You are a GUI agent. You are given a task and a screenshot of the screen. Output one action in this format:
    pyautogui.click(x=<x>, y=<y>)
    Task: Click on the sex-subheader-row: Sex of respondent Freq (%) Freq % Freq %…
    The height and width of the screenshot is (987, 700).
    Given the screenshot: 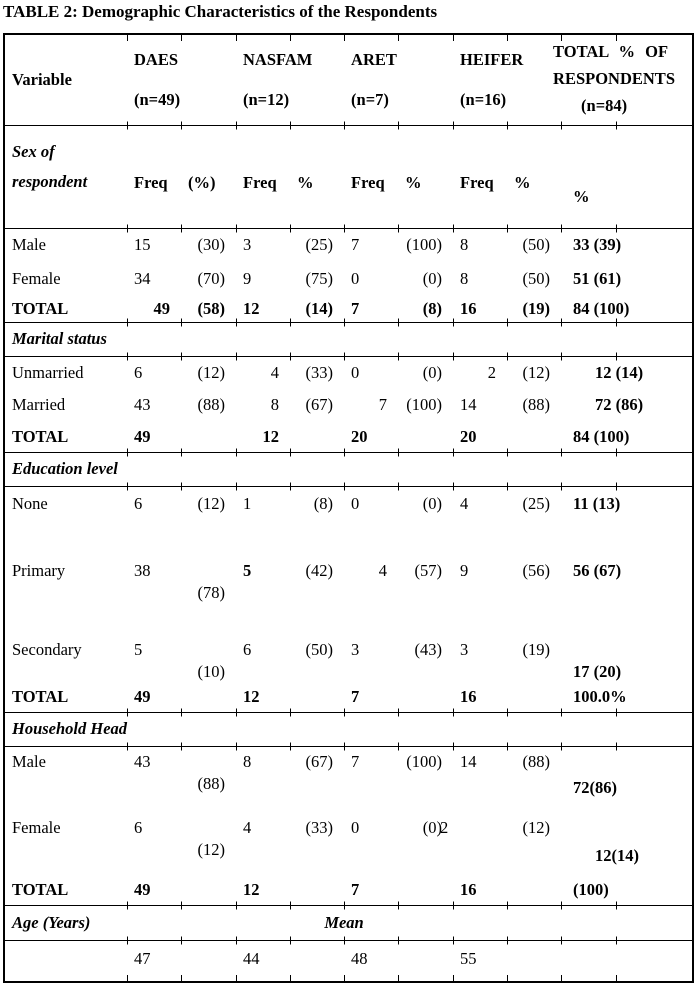 What is the action you would take?
    pyautogui.click(x=348, y=176)
    